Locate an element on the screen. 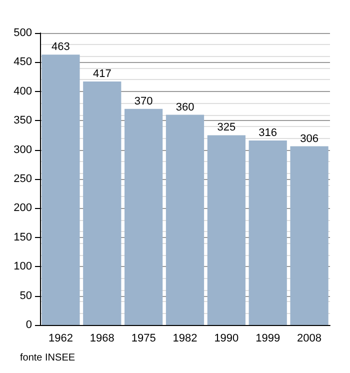 The image size is (350, 373). x-tick-label: 1999 is located at coordinates (268, 338).